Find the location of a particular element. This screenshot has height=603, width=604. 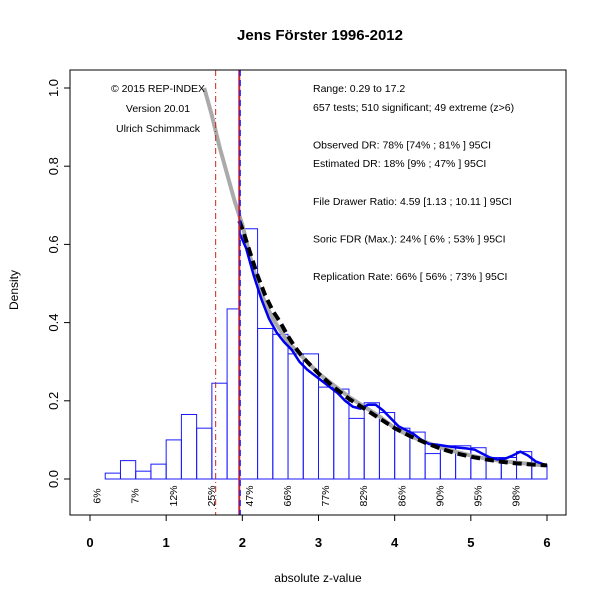

percent-label: 90% is located at coordinates (440, 495).